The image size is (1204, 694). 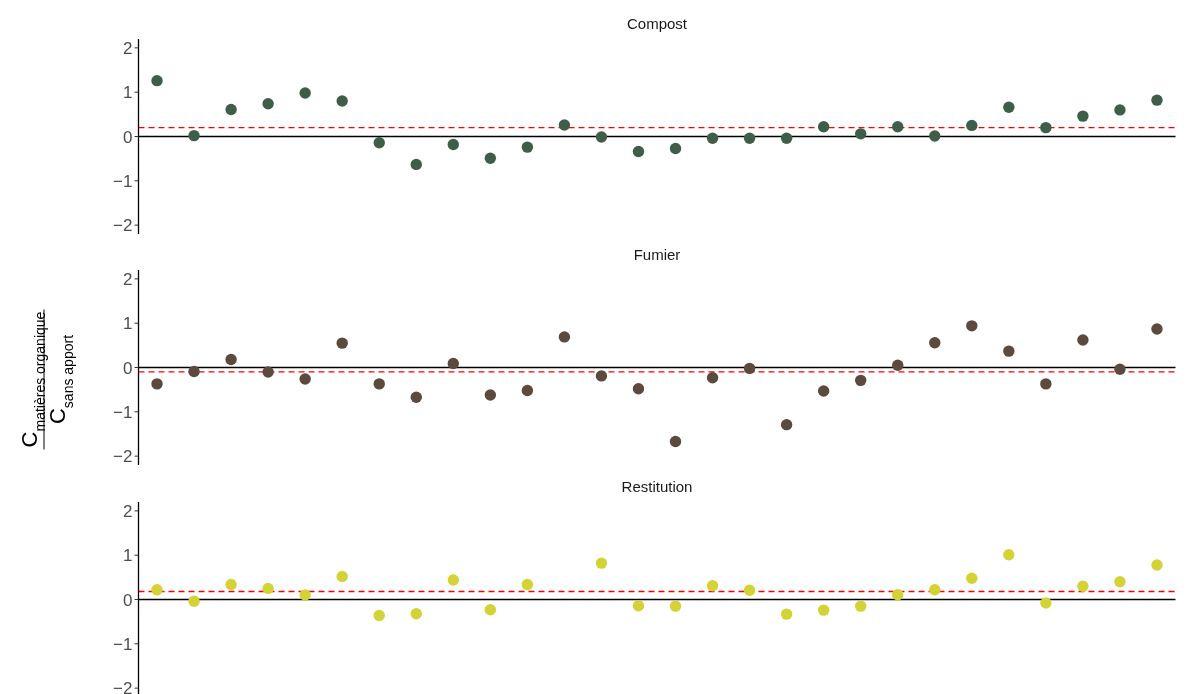 What do you see at coordinates (657, 255) in the screenshot?
I see `chart-title: Fumier` at bounding box center [657, 255].